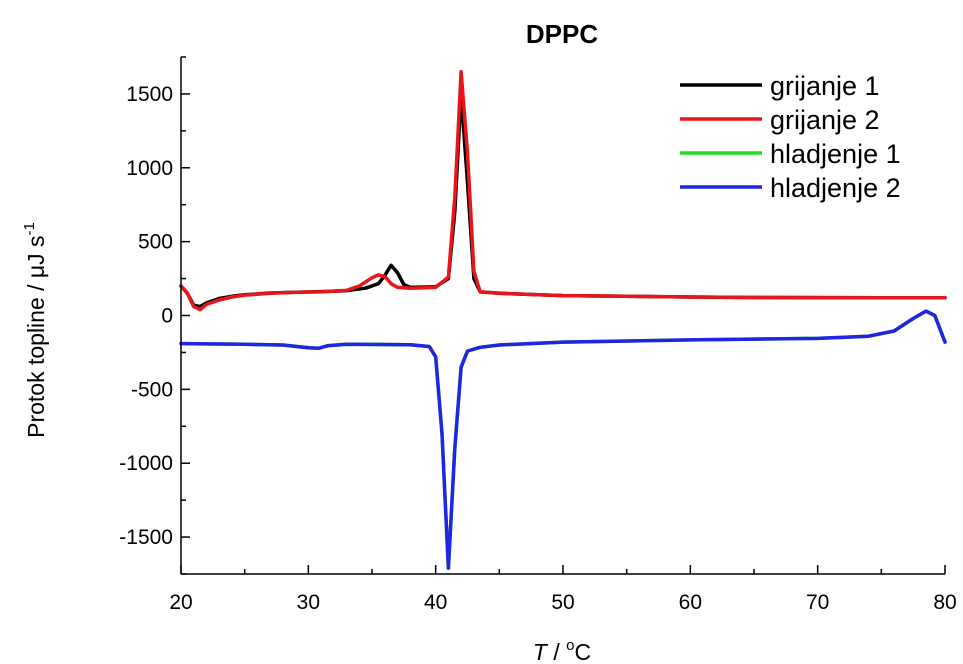  What do you see at coordinates (146, 463) in the screenshot?
I see `y-tick-label: -1000` at bounding box center [146, 463].